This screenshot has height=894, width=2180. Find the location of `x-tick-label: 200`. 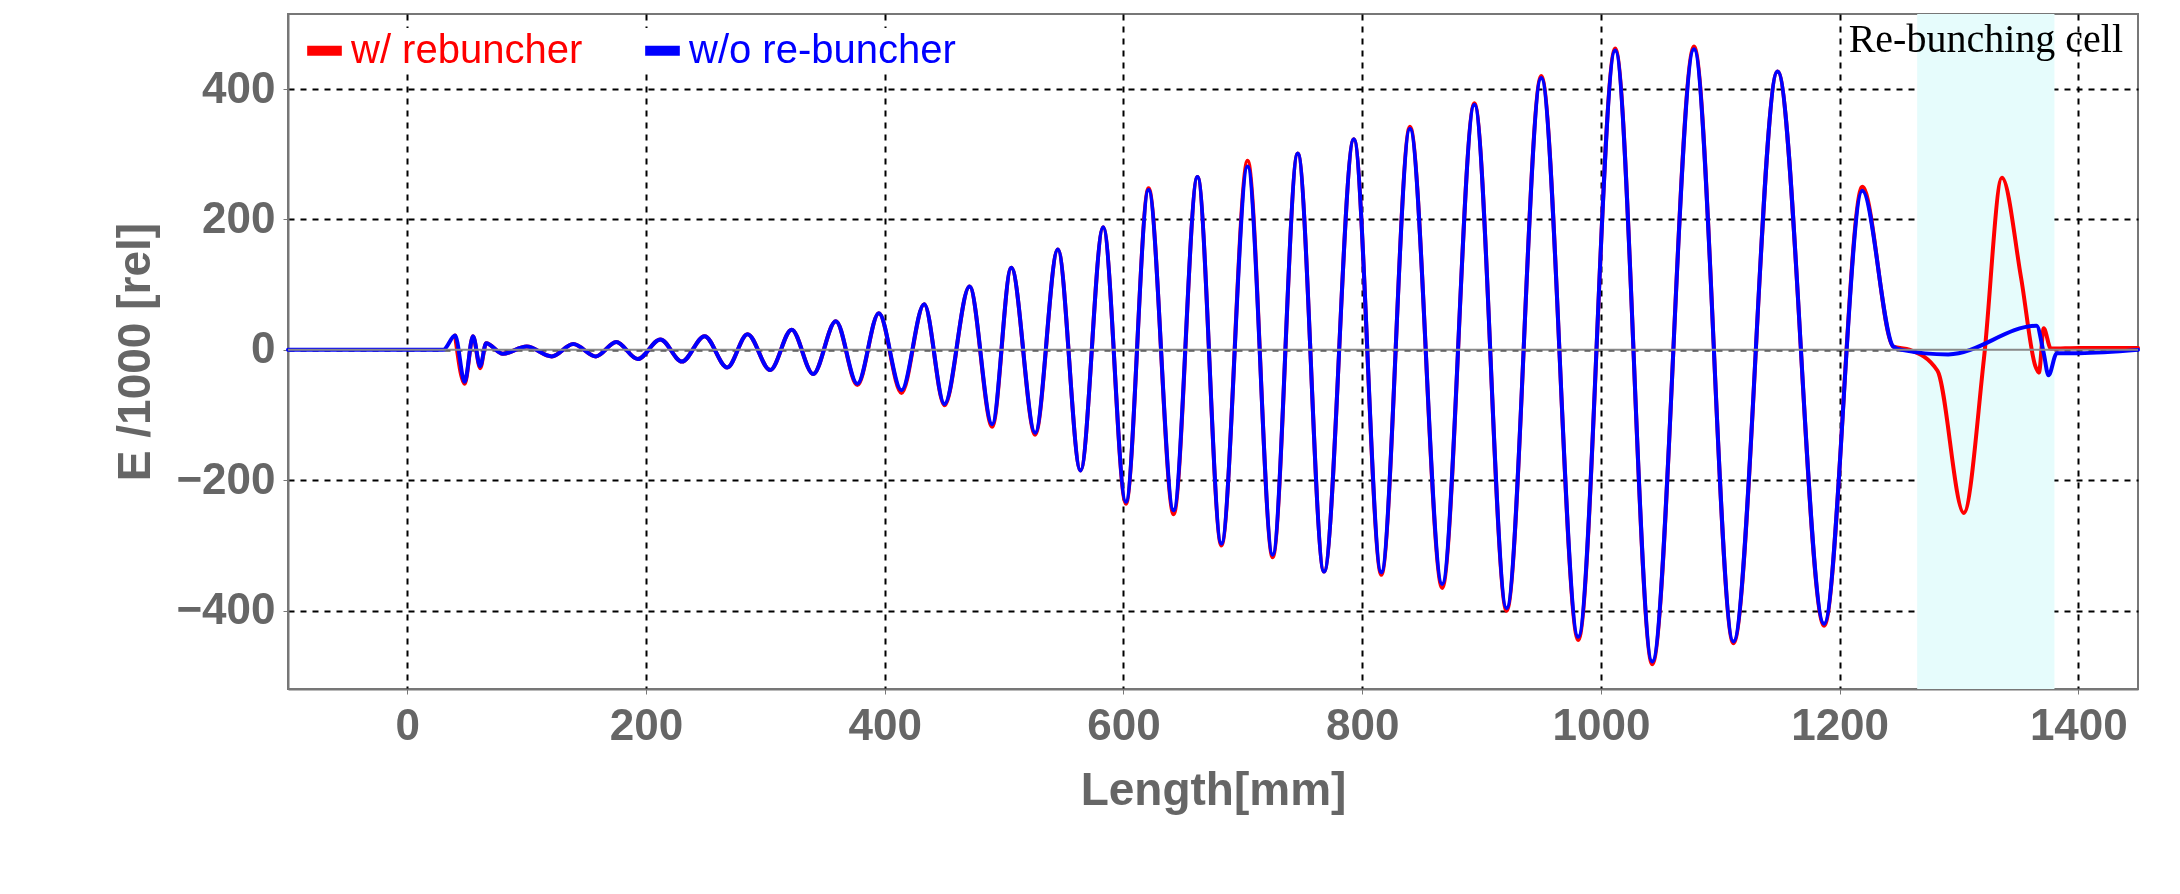

x-tick-label: 200 is located at coordinates (646, 724).